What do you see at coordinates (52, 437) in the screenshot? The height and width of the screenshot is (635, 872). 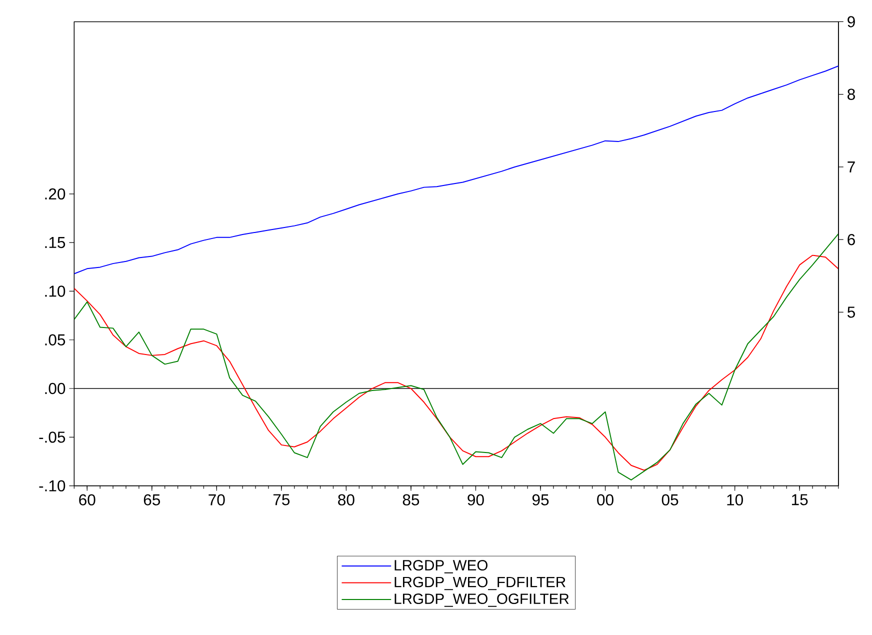 I see `y-tick-label: -.05` at bounding box center [52, 437].